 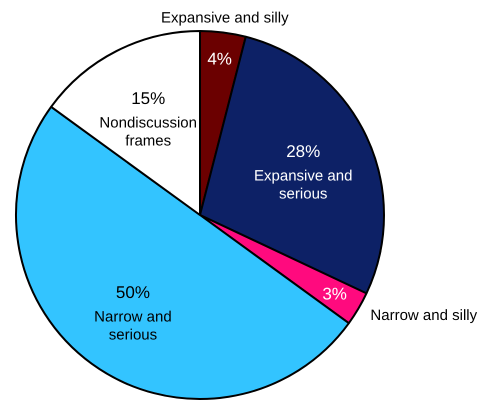 I want to click on slice-label: Nondiscussion frames, so click(x=148, y=132).